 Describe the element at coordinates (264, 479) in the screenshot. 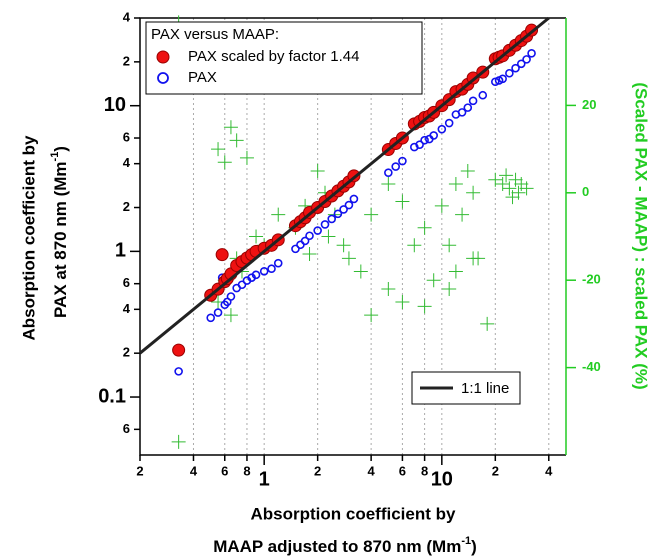

I see `x-tick-label: 1` at that location.